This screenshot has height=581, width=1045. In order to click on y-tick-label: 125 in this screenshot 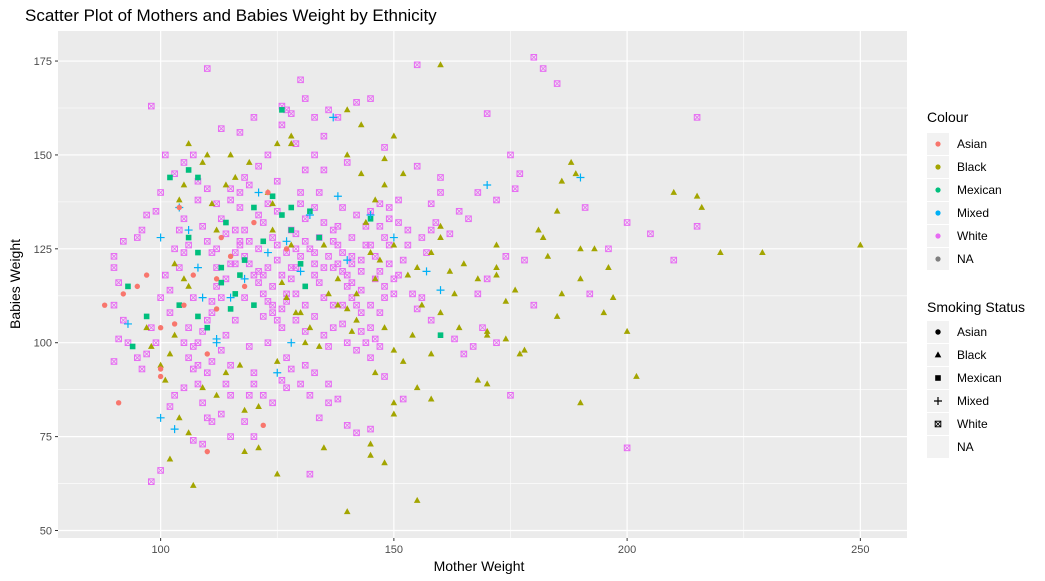, I will do `click(43, 250)`.